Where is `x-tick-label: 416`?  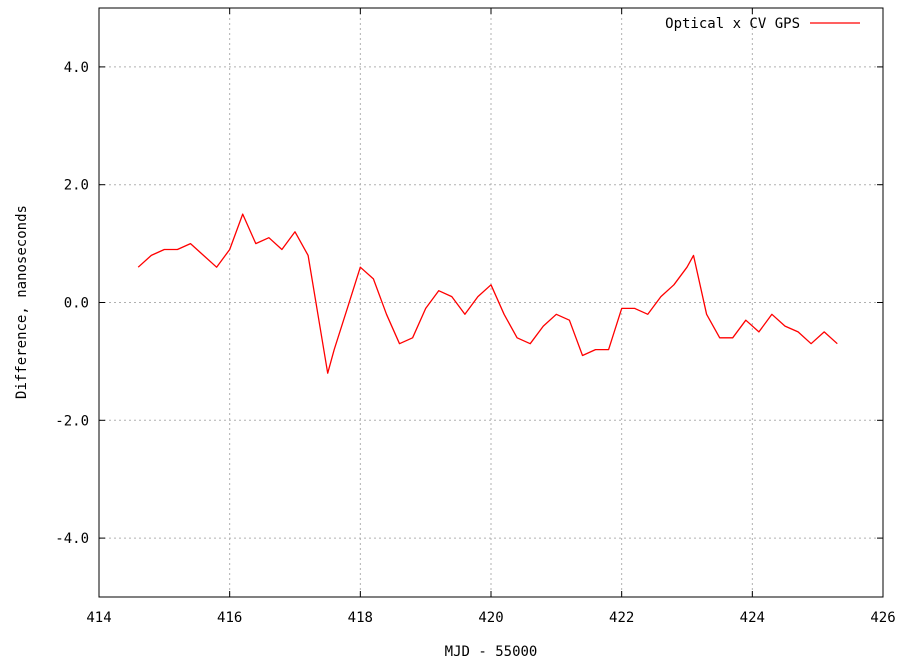
x-tick-label: 416 is located at coordinates (229, 618).